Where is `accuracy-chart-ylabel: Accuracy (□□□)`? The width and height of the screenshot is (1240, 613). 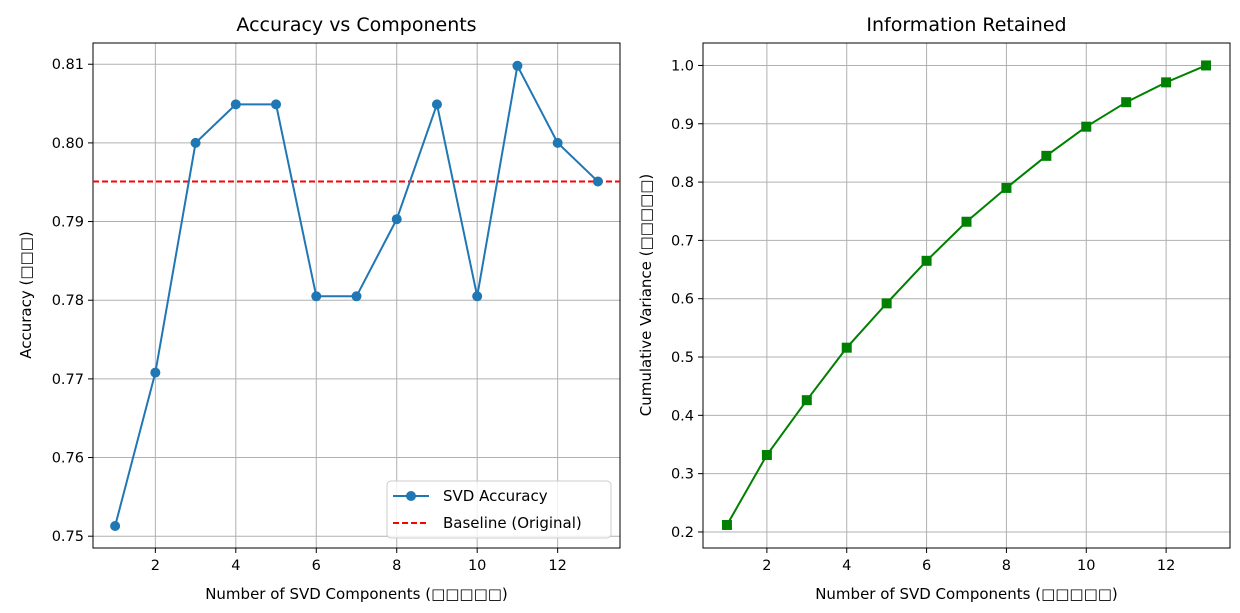 accuracy-chart-ylabel: Accuracy (□□□) is located at coordinates (26, 294).